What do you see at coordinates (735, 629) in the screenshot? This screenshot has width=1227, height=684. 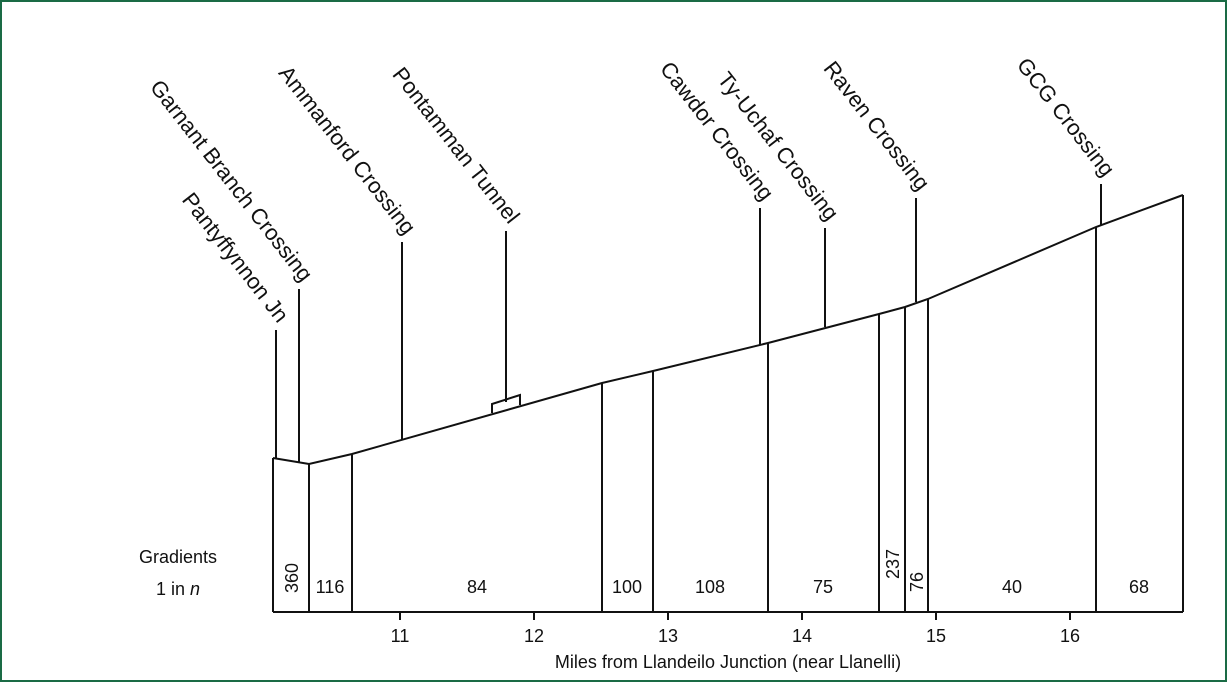 I see `x-axis-ticks: 11 12 13 14 15 16` at bounding box center [735, 629].